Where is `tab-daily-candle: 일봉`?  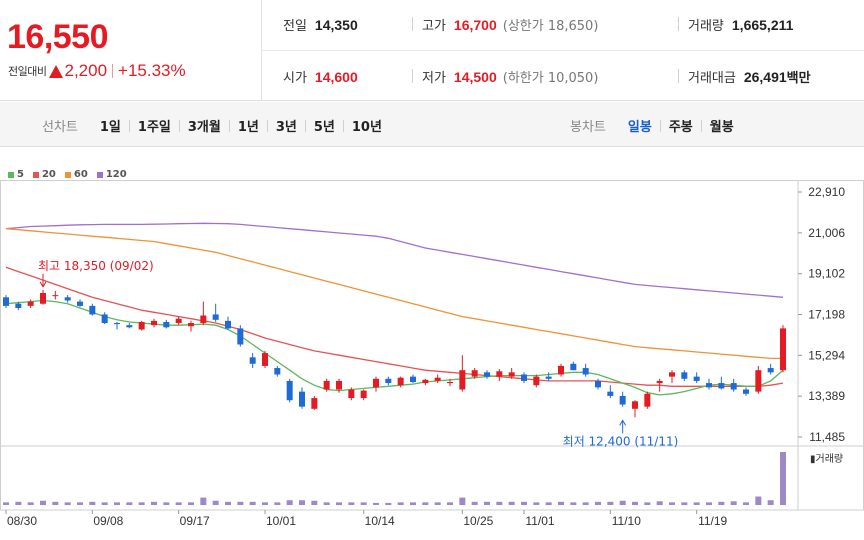
tab-daily-candle: 일봉 is located at coordinates (639, 127).